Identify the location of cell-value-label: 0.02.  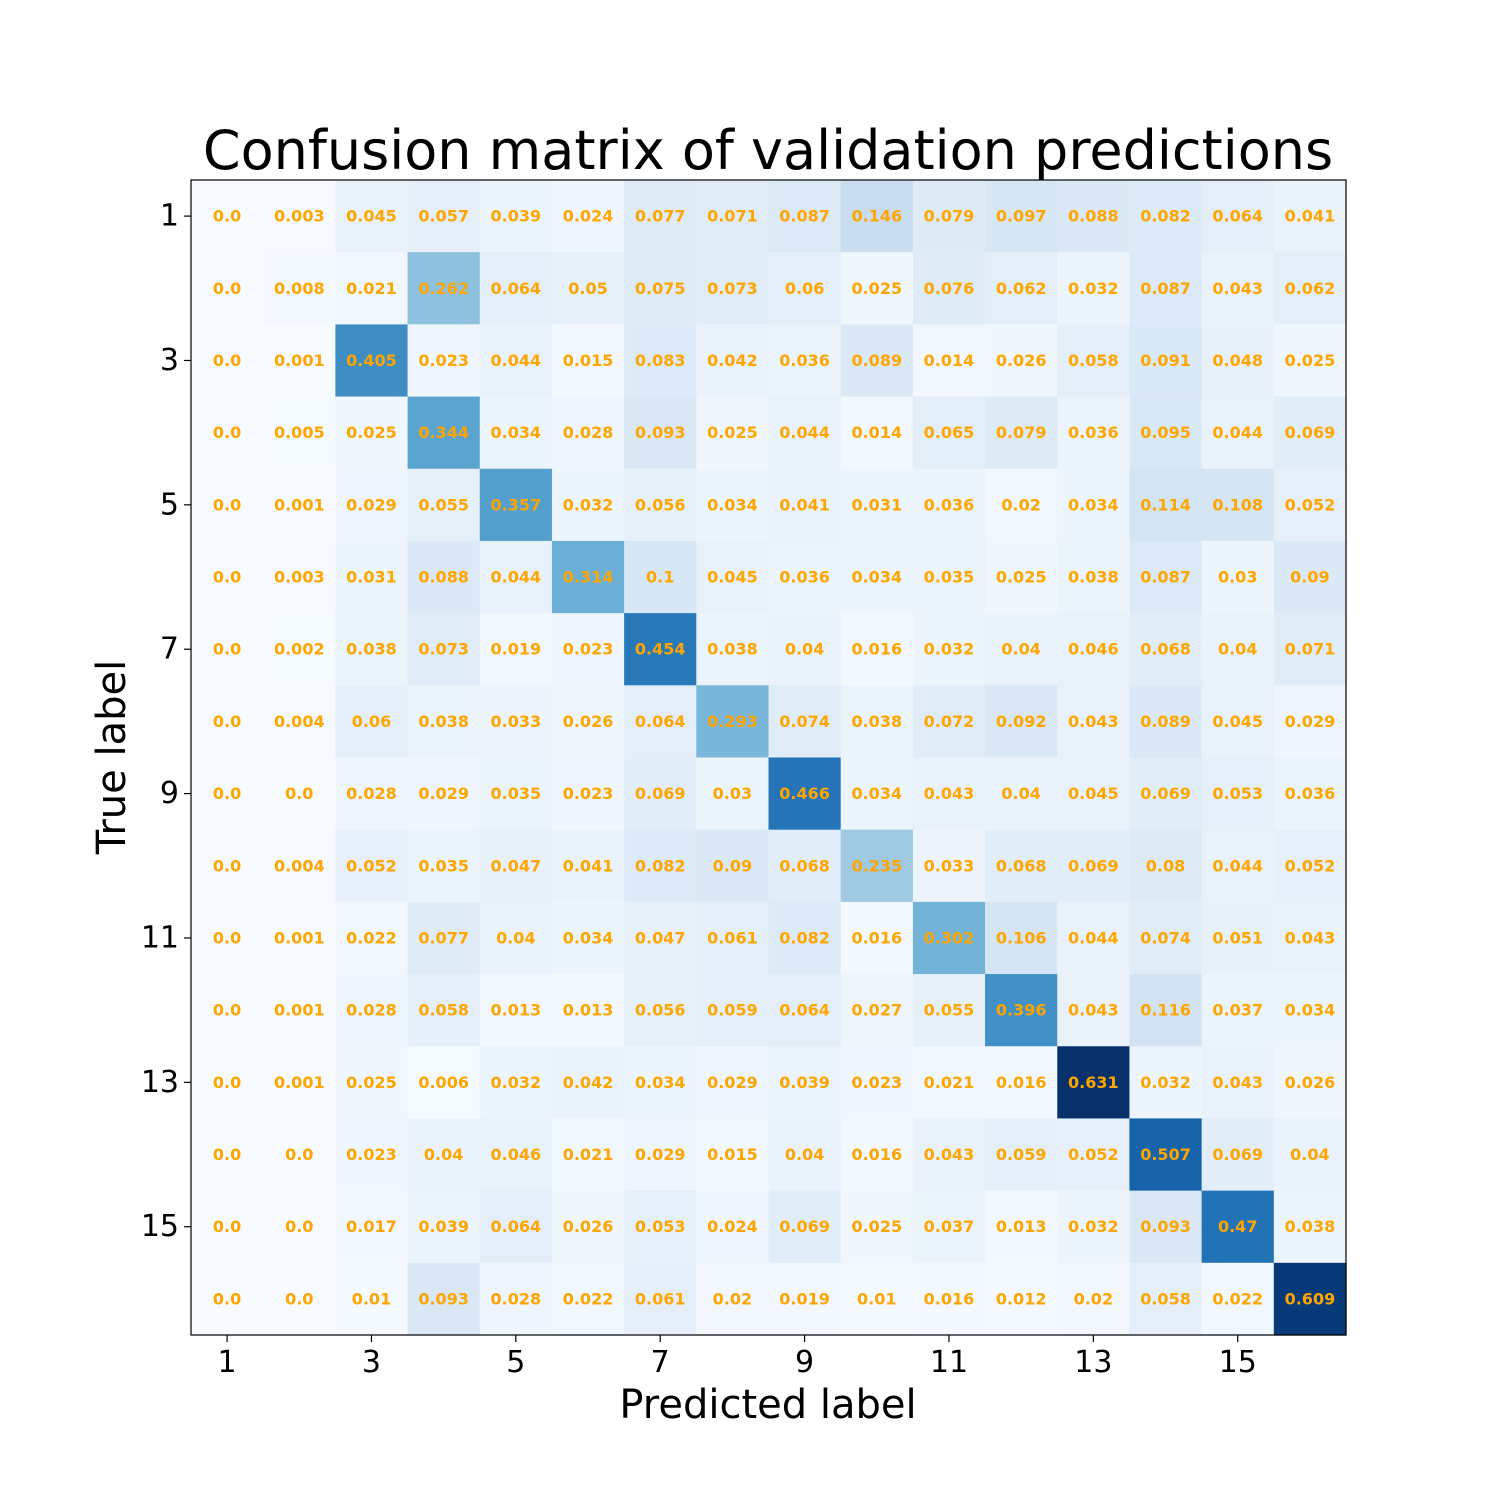
(1020, 504).